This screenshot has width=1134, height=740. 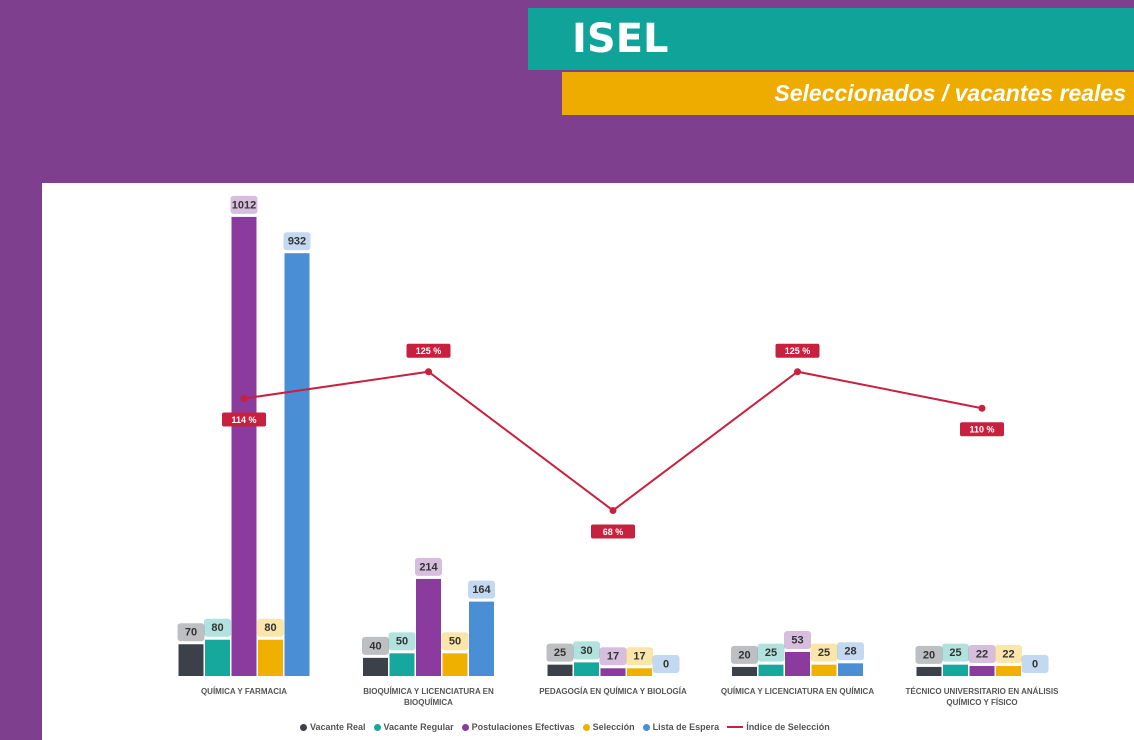 I want to click on data-label: 114 %, so click(x=243, y=420).